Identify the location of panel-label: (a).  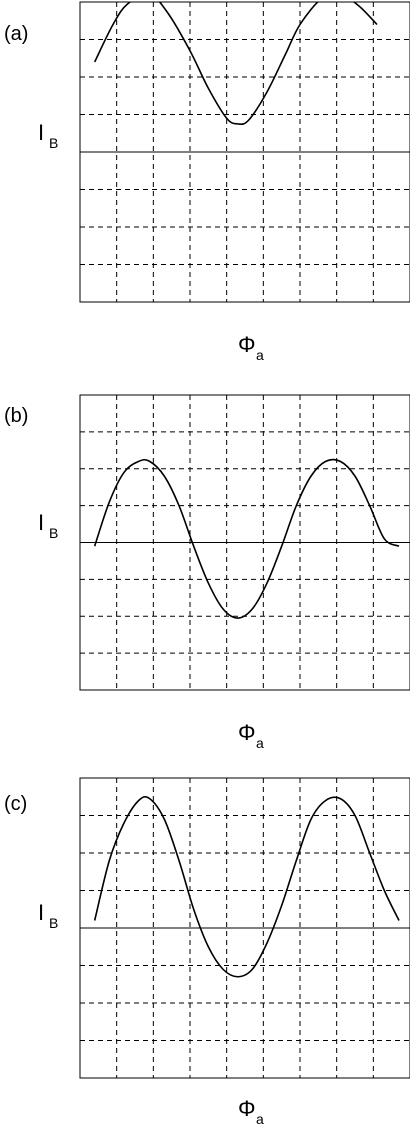
(16, 34).